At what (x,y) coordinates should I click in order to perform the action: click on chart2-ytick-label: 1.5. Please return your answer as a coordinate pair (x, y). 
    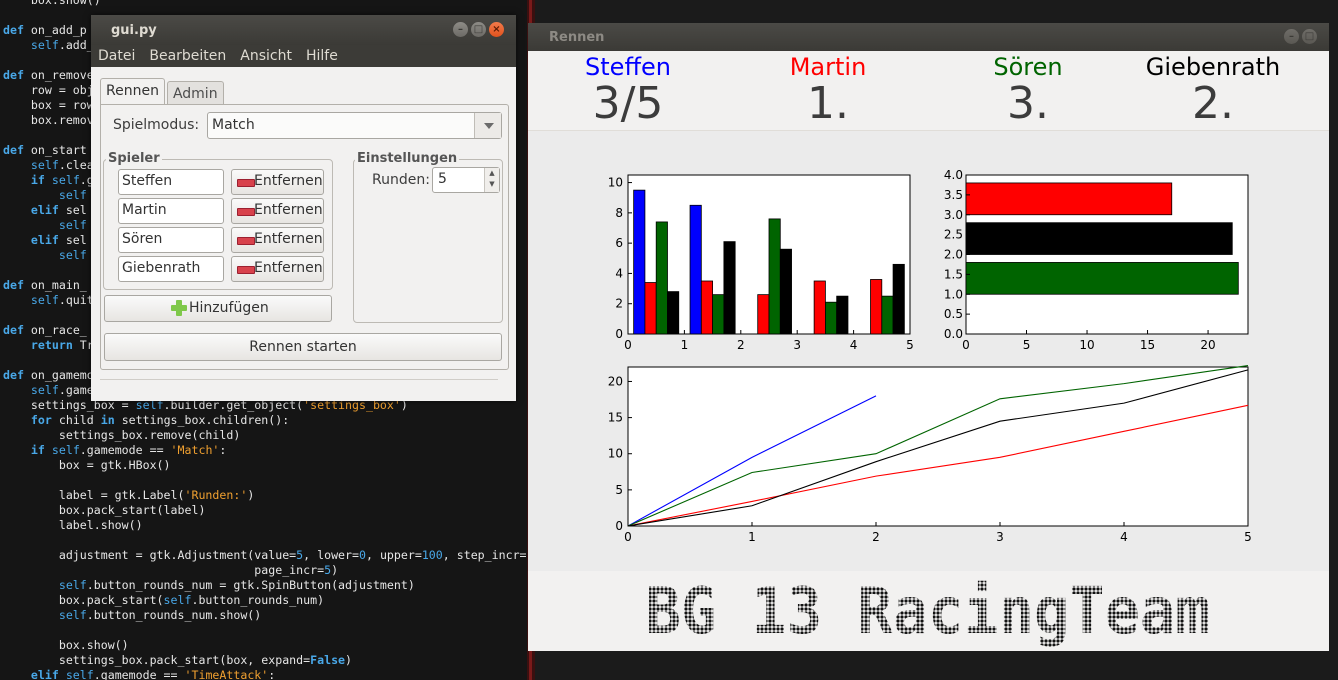
    Looking at the image, I should click on (953, 274).